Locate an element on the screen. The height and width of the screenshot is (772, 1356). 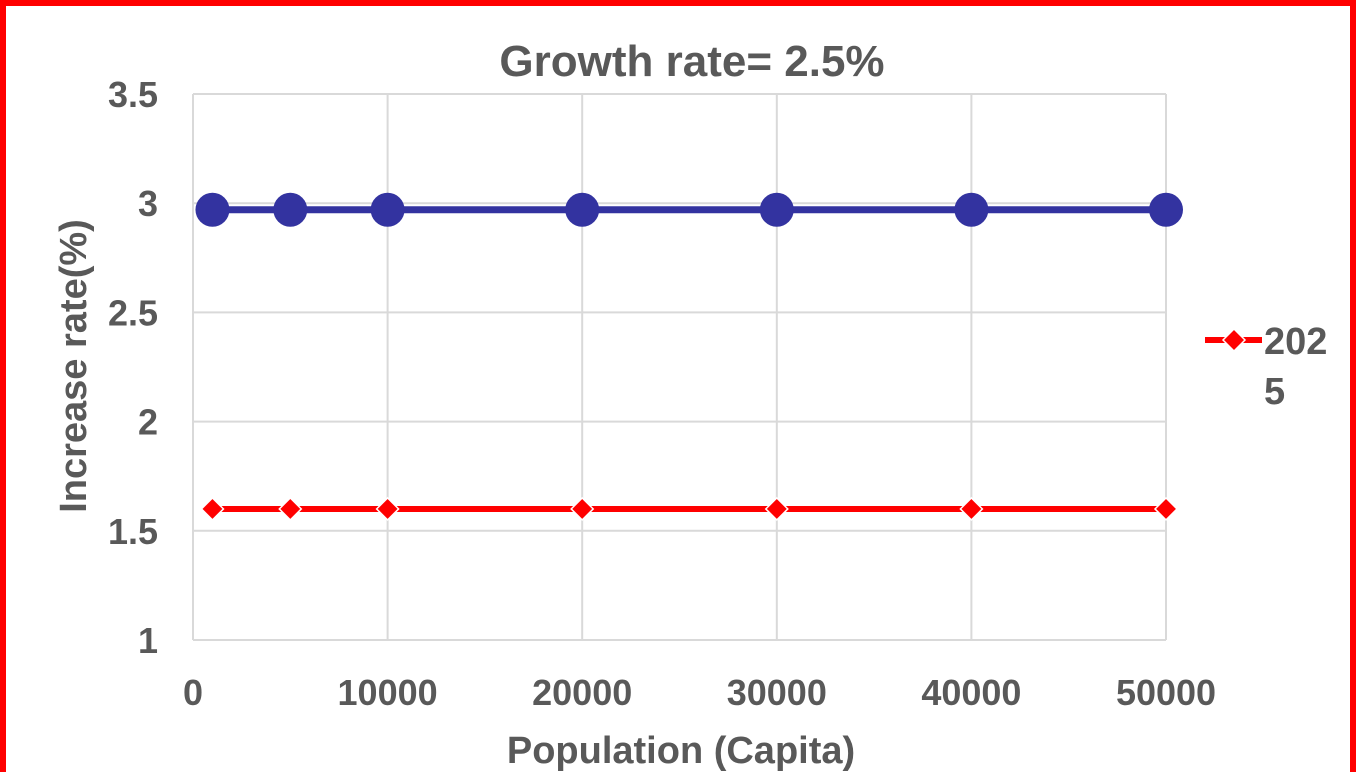
y-tick-label-1: 1.5 is located at coordinates (133, 531).